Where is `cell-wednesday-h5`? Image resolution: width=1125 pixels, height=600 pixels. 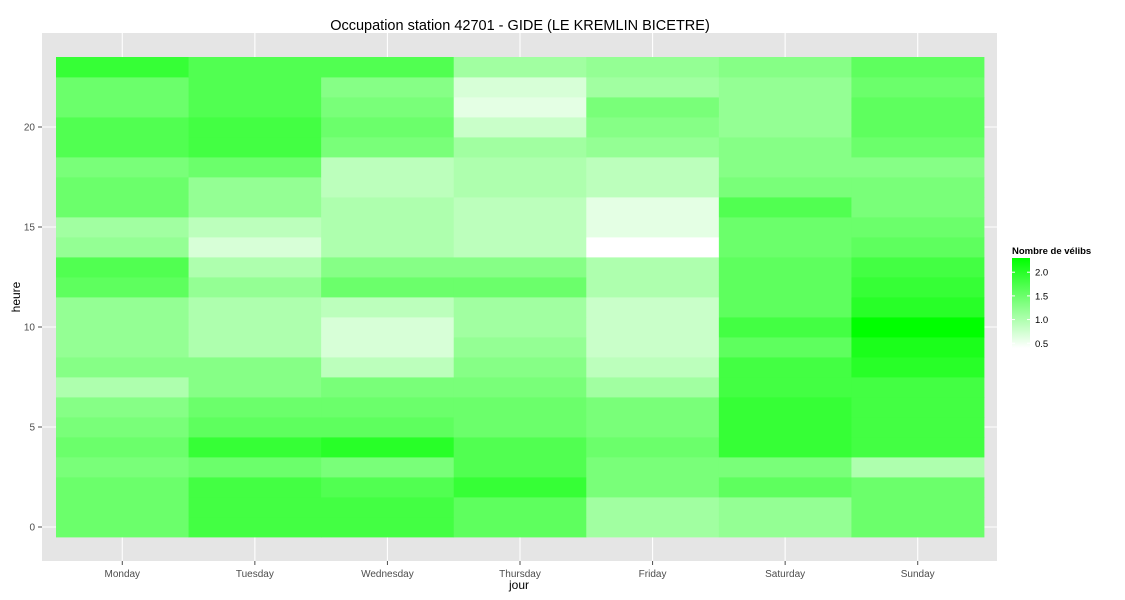
cell-wednesday-h5 is located at coordinates (388, 427).